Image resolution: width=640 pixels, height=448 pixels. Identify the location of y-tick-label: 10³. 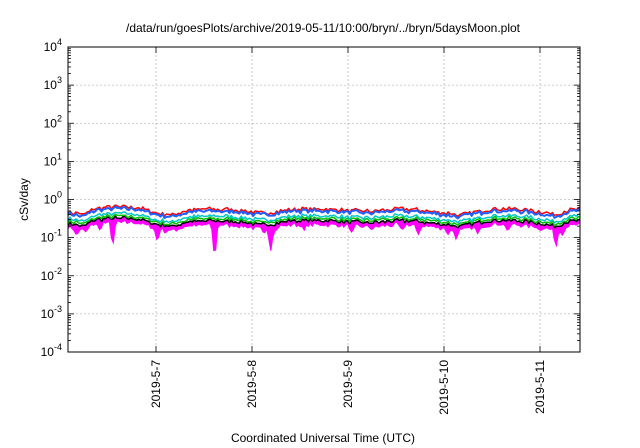
(53, 83).